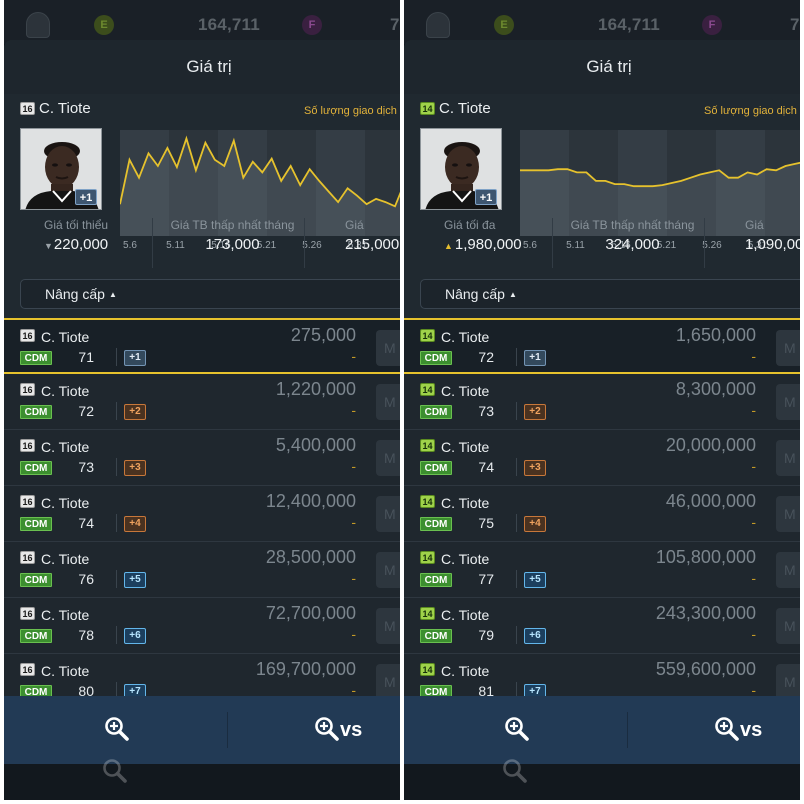  I want to click on list-item: 16 C. Tiote CDM 73 +3 5,400,000 - M, so click(202, 458).